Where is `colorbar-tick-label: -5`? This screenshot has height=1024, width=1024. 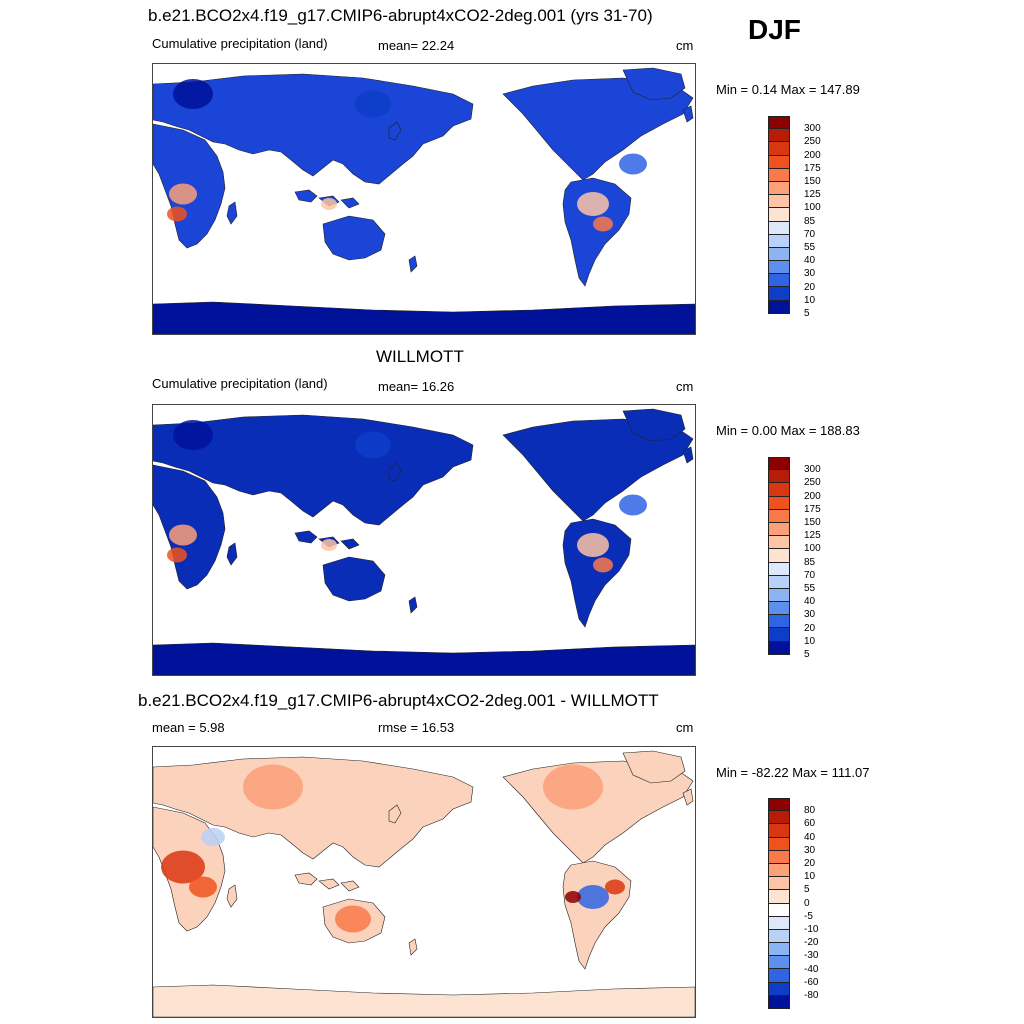 colorbar-tick-label: -5 is located at coordinates (808, 916).